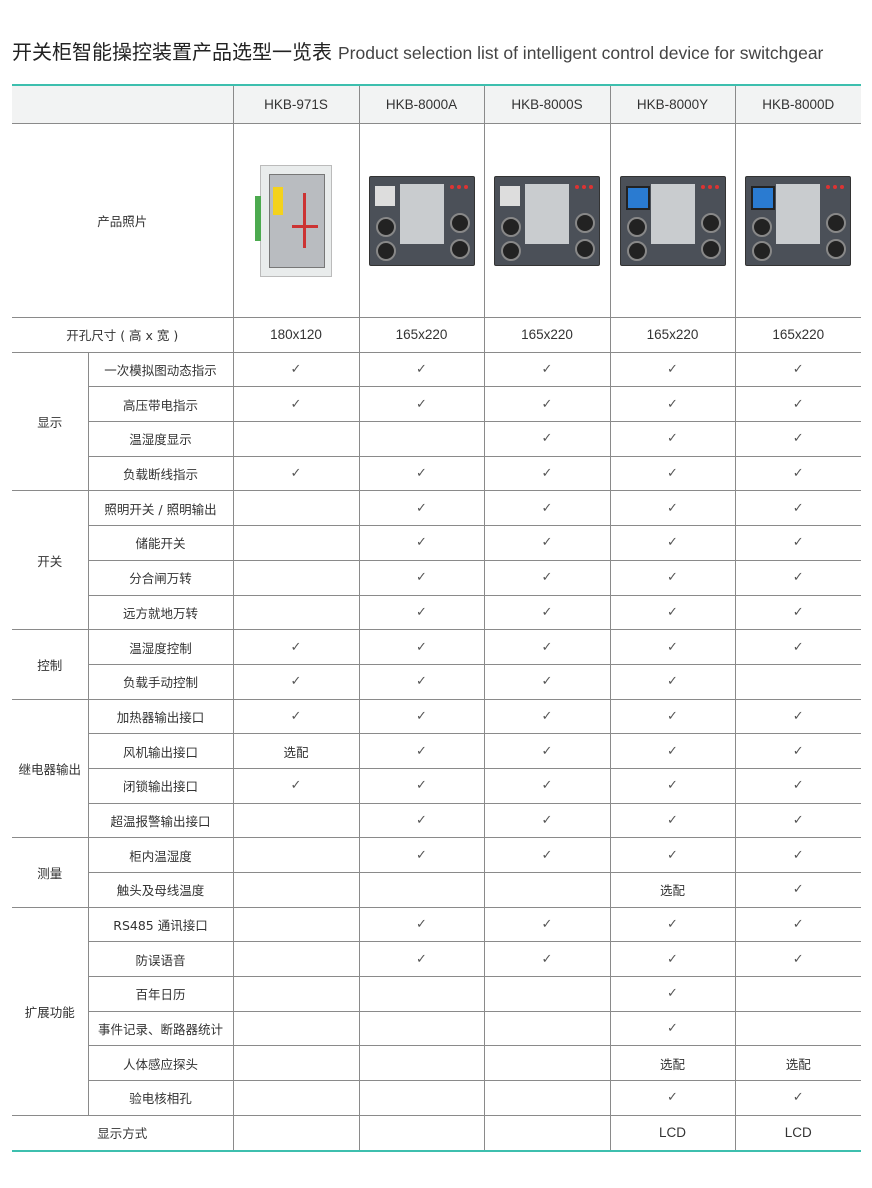 The height and width of the screenshot is (1188, 872). I want to click on feature-label: 触头及母线温度, so click(161, 890).